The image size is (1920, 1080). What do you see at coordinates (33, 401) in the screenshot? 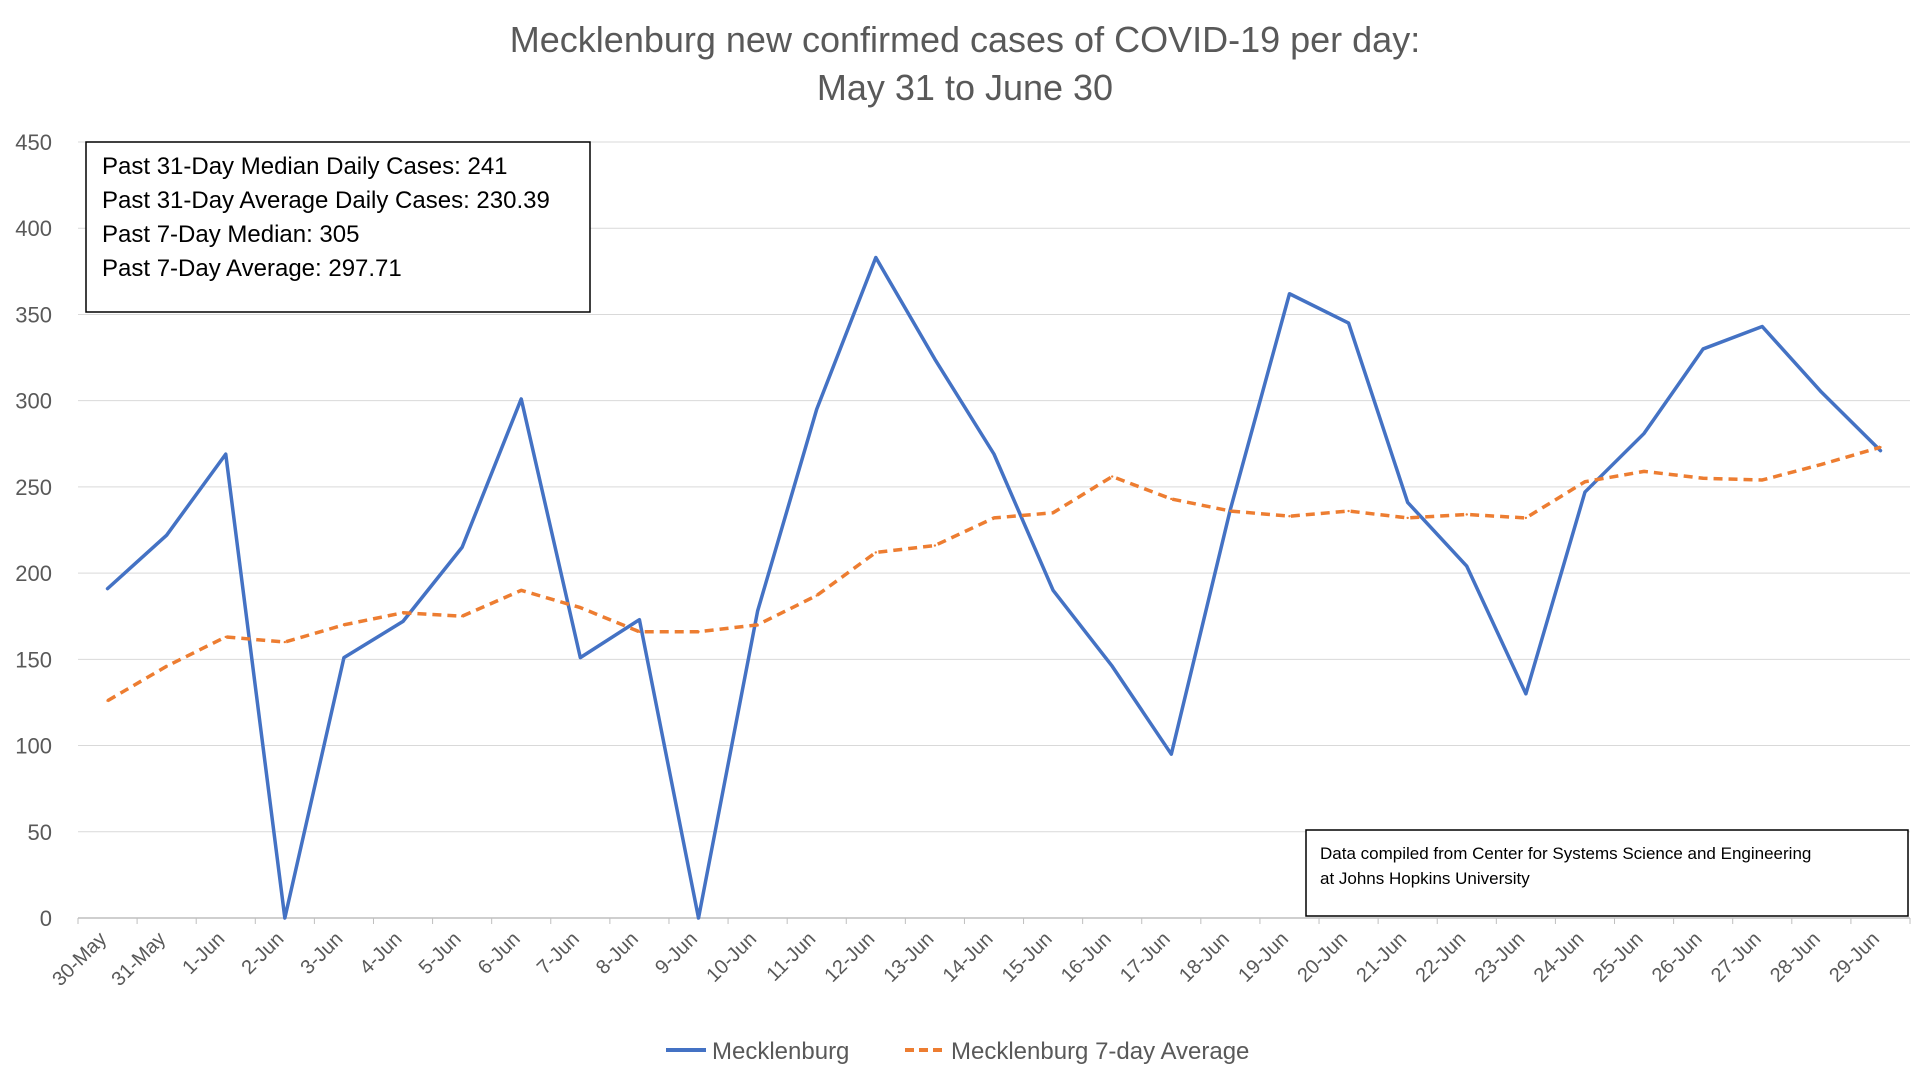
I see `y-tick-label: 300` at bounding box center [33, 401].